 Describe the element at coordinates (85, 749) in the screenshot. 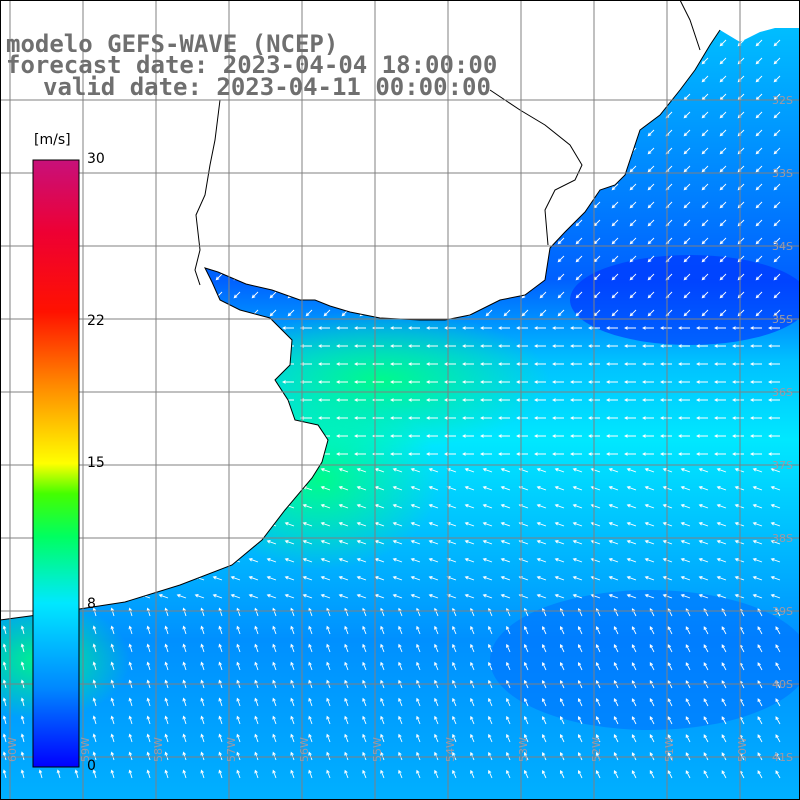

I see `longitude-label: 59W` at that location.